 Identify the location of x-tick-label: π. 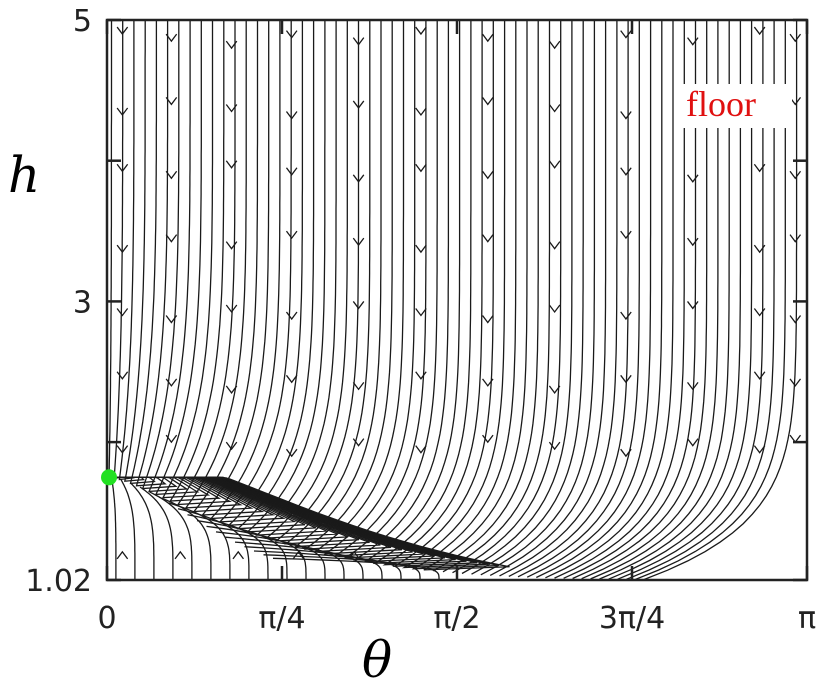
(807, 618).